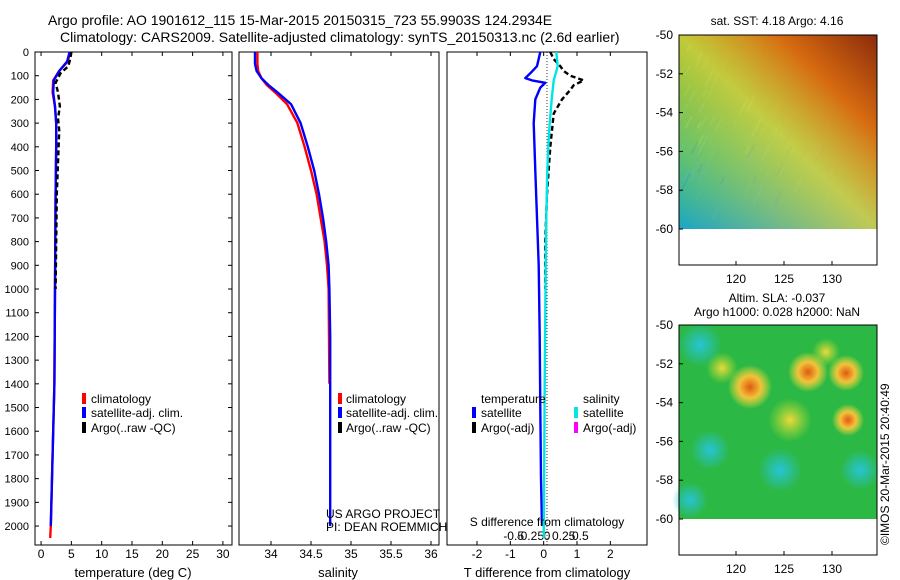  I want to click on depth-tick-label: 1600, so click(17, 432).